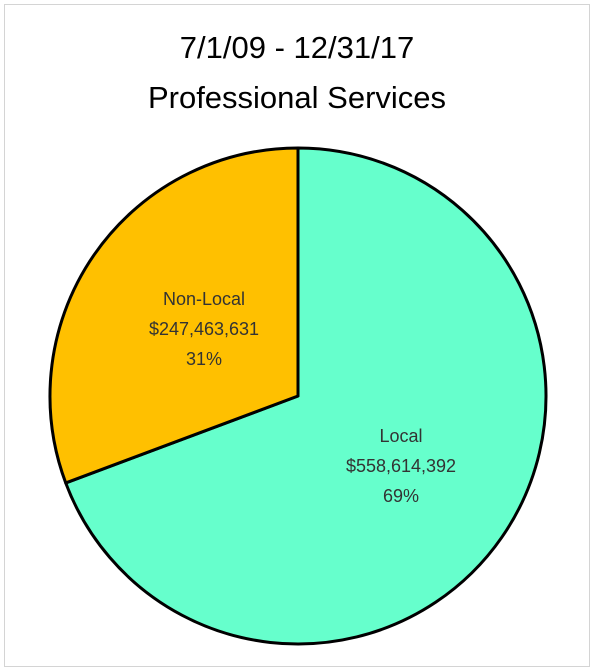  I want to click on label-local-name: Local, so click(400, 436).